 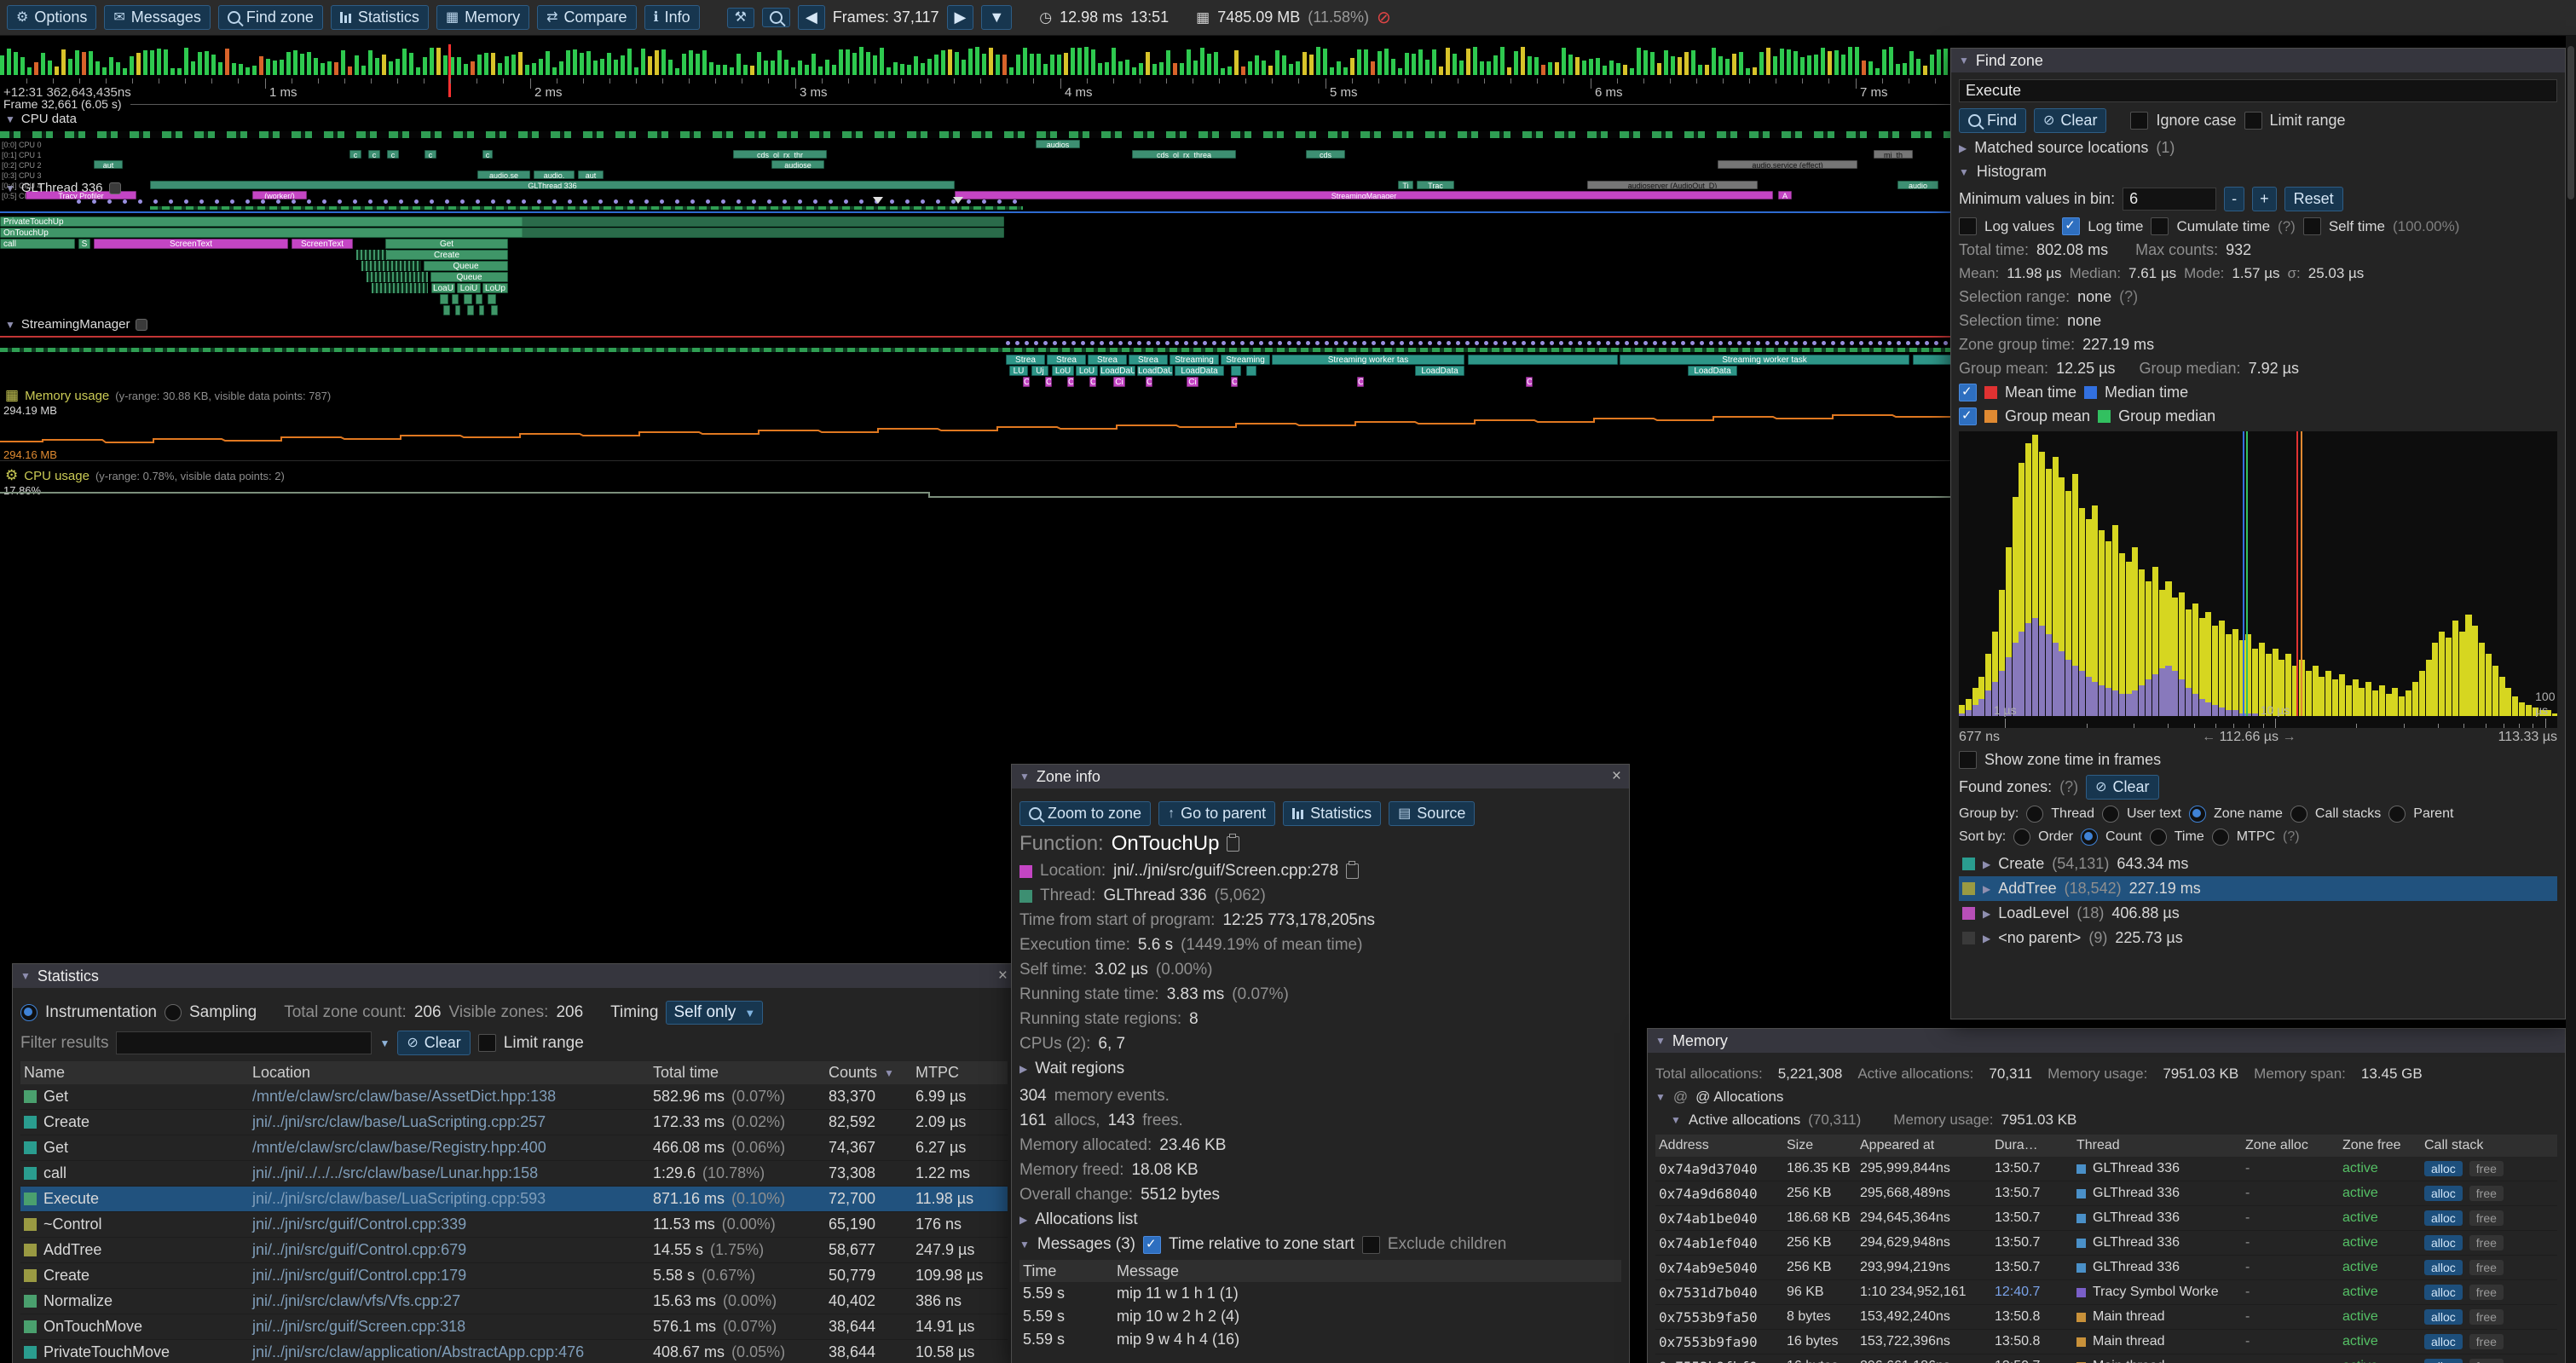 What do you see at coordinates (2454, 1145) in the screenshot?
I see `col-call-stack: Call stack` at bounding box center [2454, 1145].